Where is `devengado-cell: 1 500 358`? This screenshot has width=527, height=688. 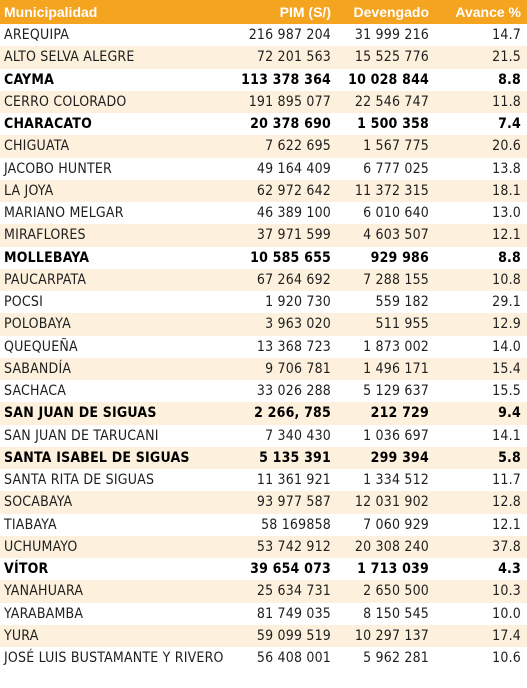
devengado-cell: 1 500 358 is located at coordinates (393, 124).